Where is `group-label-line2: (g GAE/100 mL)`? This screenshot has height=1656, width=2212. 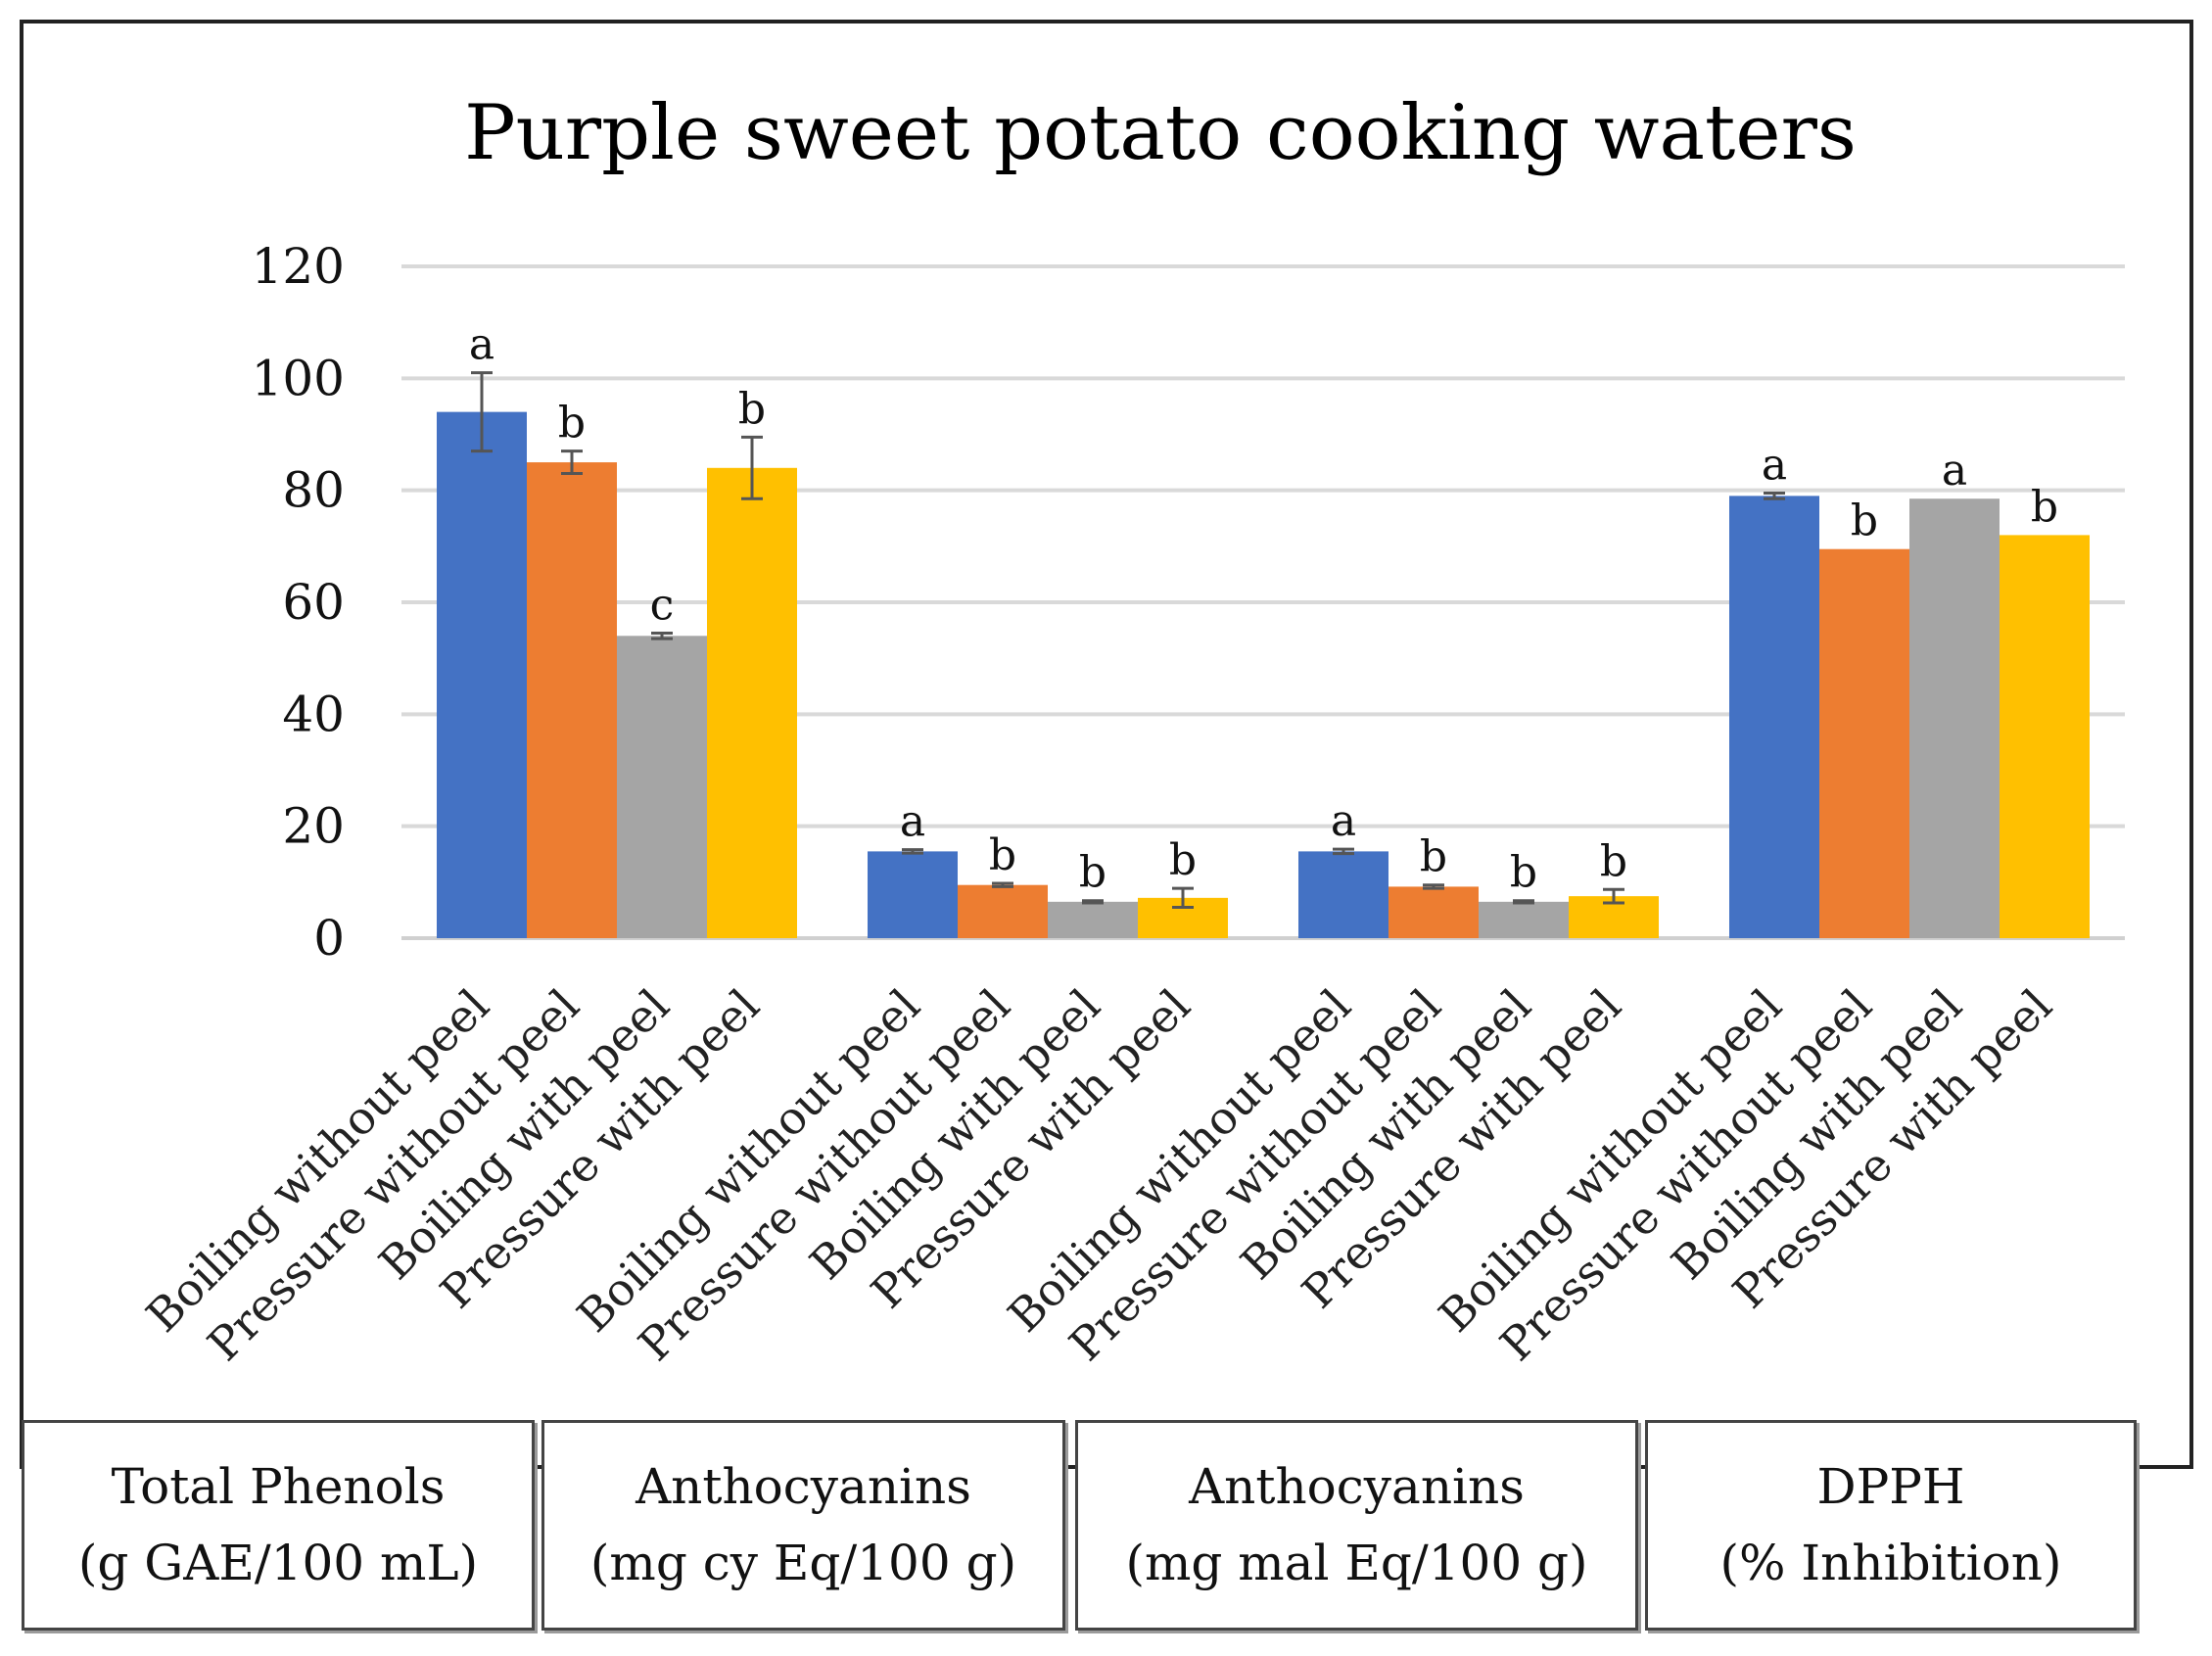 group-label-line2: (g GAE/100 mL) is located at coordinates (278, 1563).